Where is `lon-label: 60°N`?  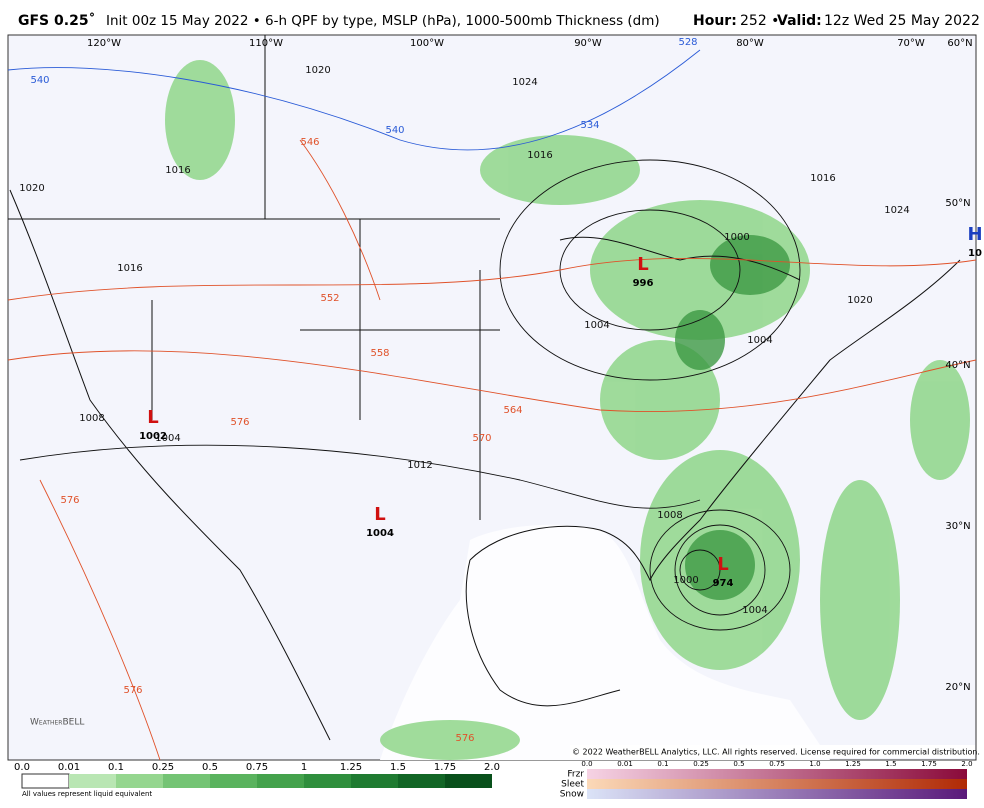
lon-label: 60°N is located at coordinates (959, 43).